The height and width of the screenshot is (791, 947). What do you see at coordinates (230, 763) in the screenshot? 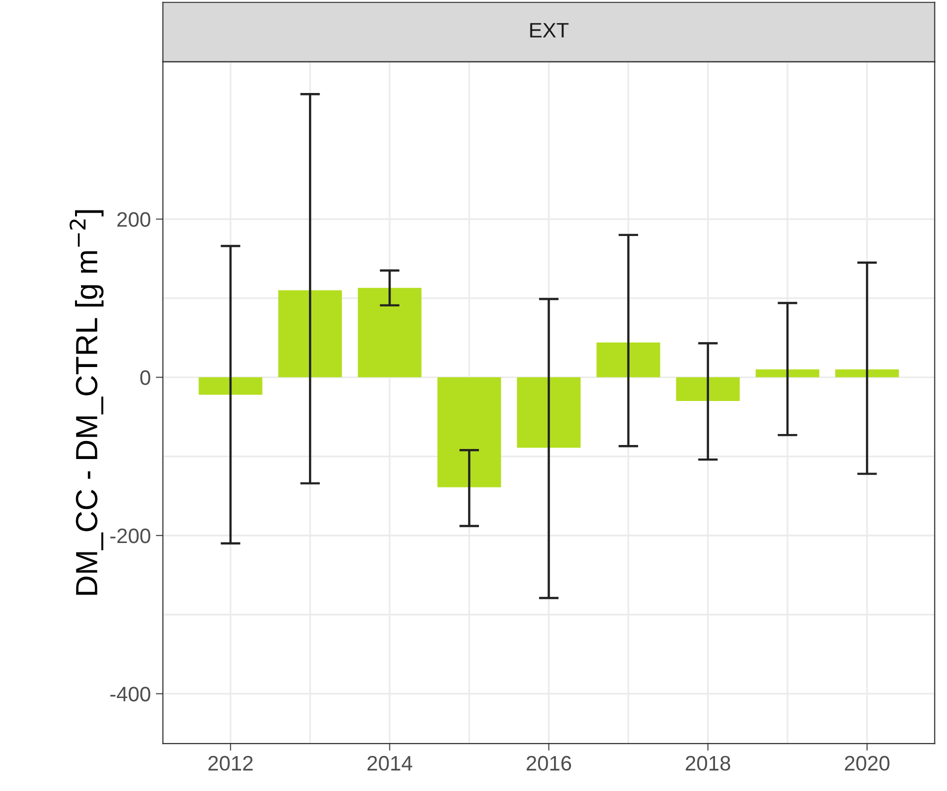
I see `x-tick-label: 2012` at bounding box center [230, 763].